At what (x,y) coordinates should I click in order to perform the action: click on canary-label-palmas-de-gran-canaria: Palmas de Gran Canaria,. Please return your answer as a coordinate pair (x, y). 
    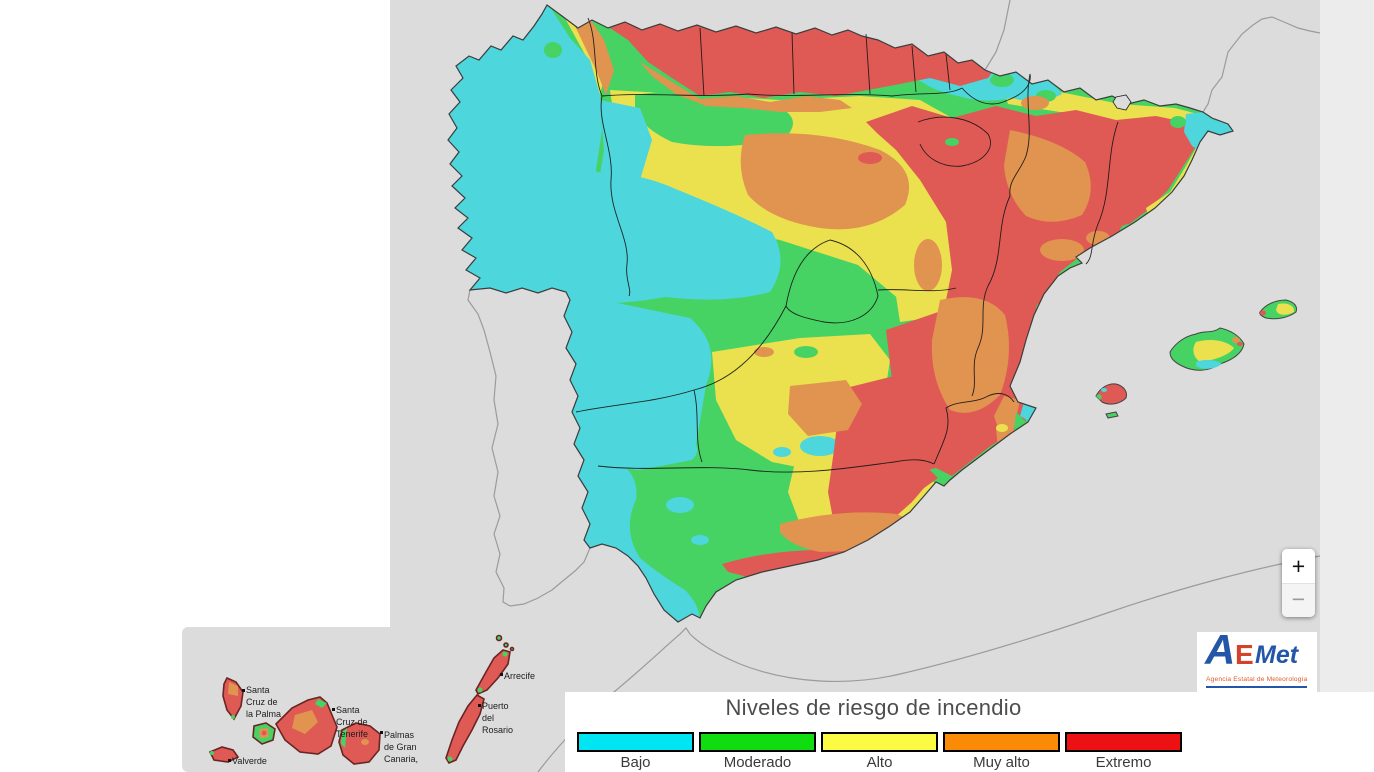
    Looking at the image, I should click on (401, 747).